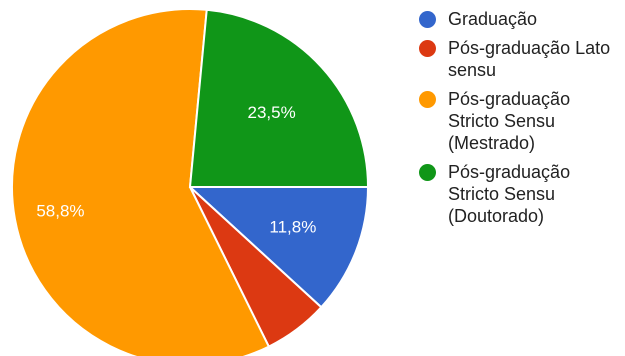  What do you see at coordinates (292, 226) in the screenshot?
I see `pie-slice-label-0: 11,8%` at bounding box center [292, 226].